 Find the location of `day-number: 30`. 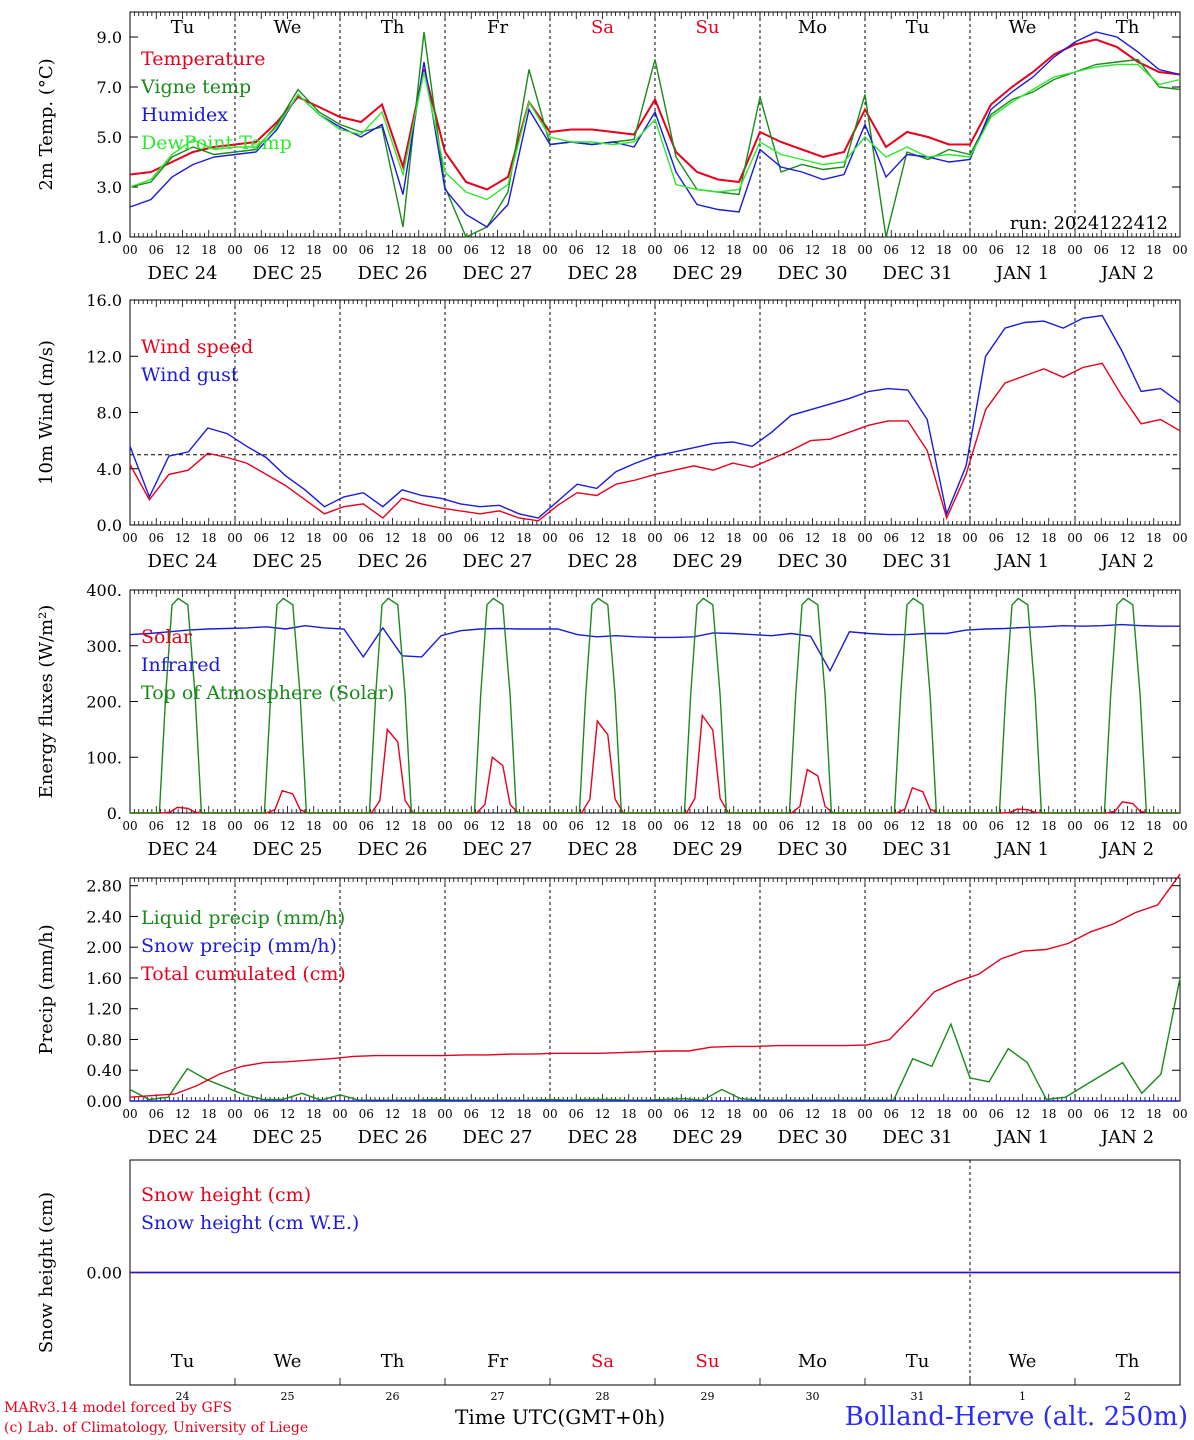

day-number: 30 is located at coordinates (813, 1395).